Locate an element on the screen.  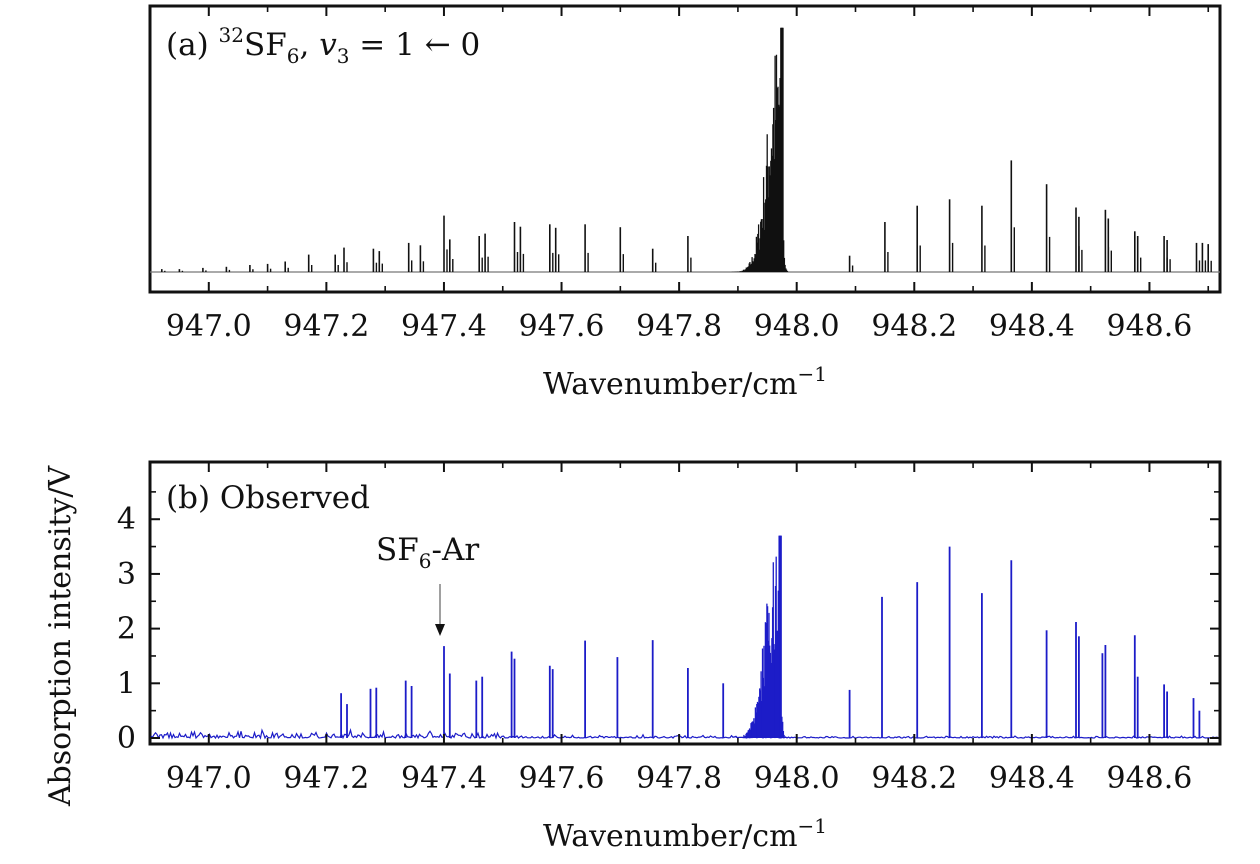
panel-a-transition: = 1 ← 0 is located at coordinates (414, 45).